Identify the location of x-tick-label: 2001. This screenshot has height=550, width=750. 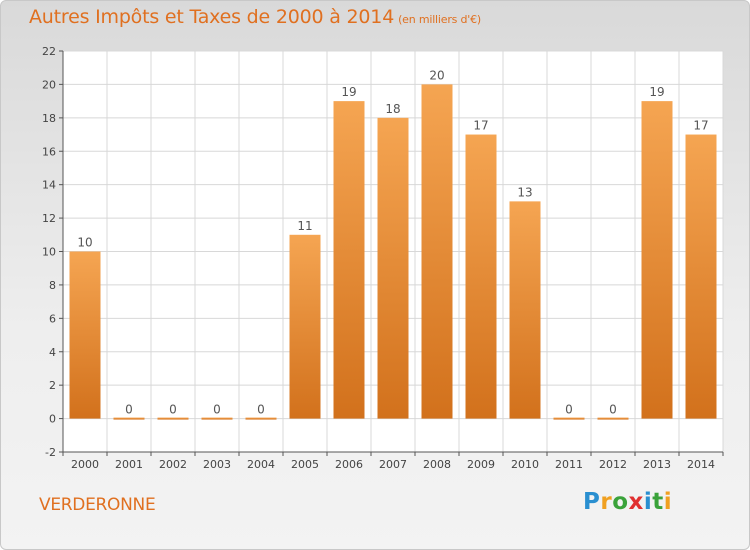
(129, 464).